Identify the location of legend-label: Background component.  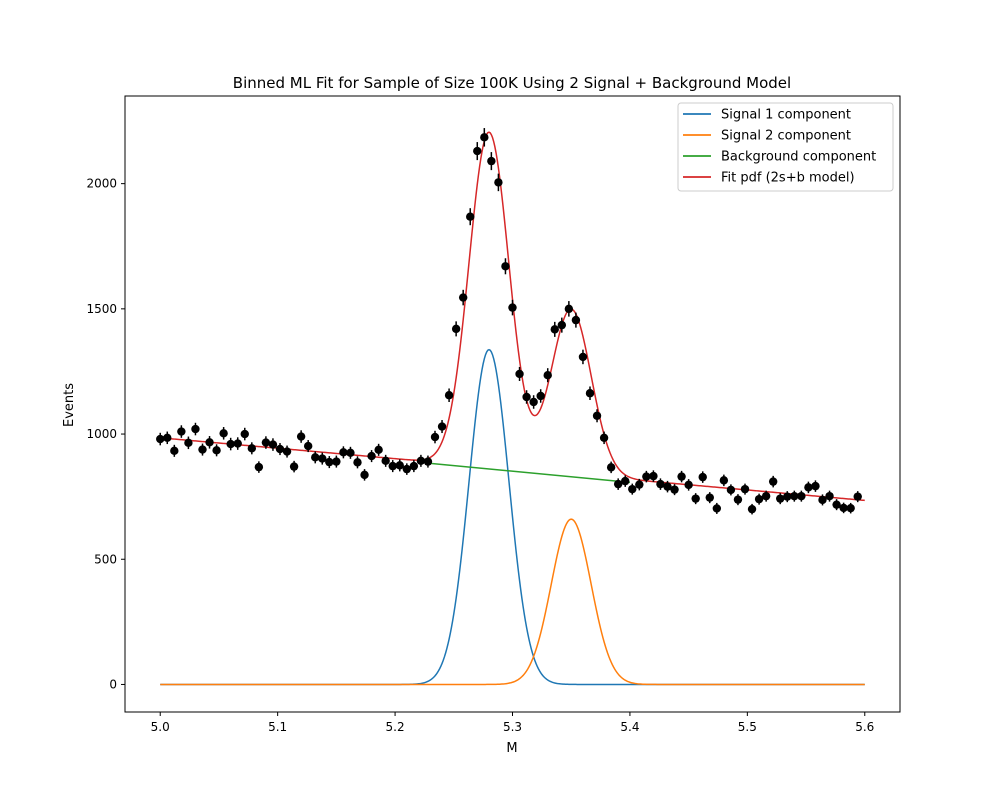
(798, 157).